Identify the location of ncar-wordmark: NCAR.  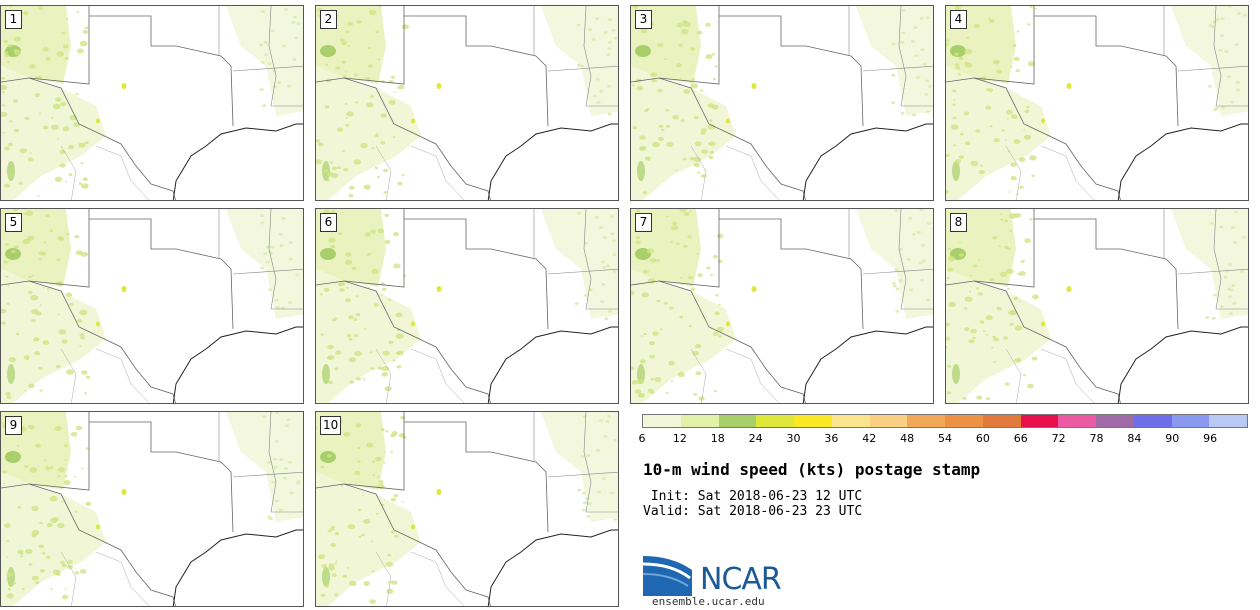
(741, 579).